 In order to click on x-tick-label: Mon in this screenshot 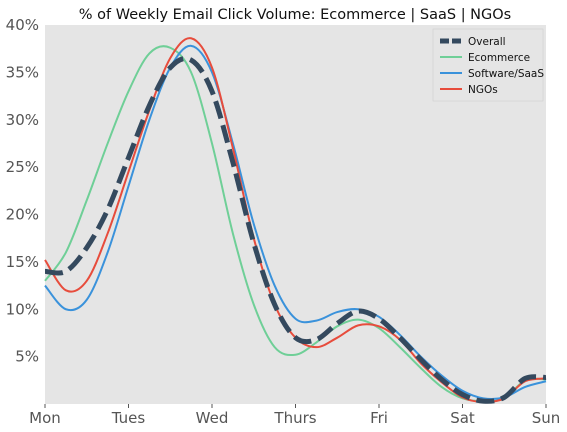, I will do `click(45, 418)`.